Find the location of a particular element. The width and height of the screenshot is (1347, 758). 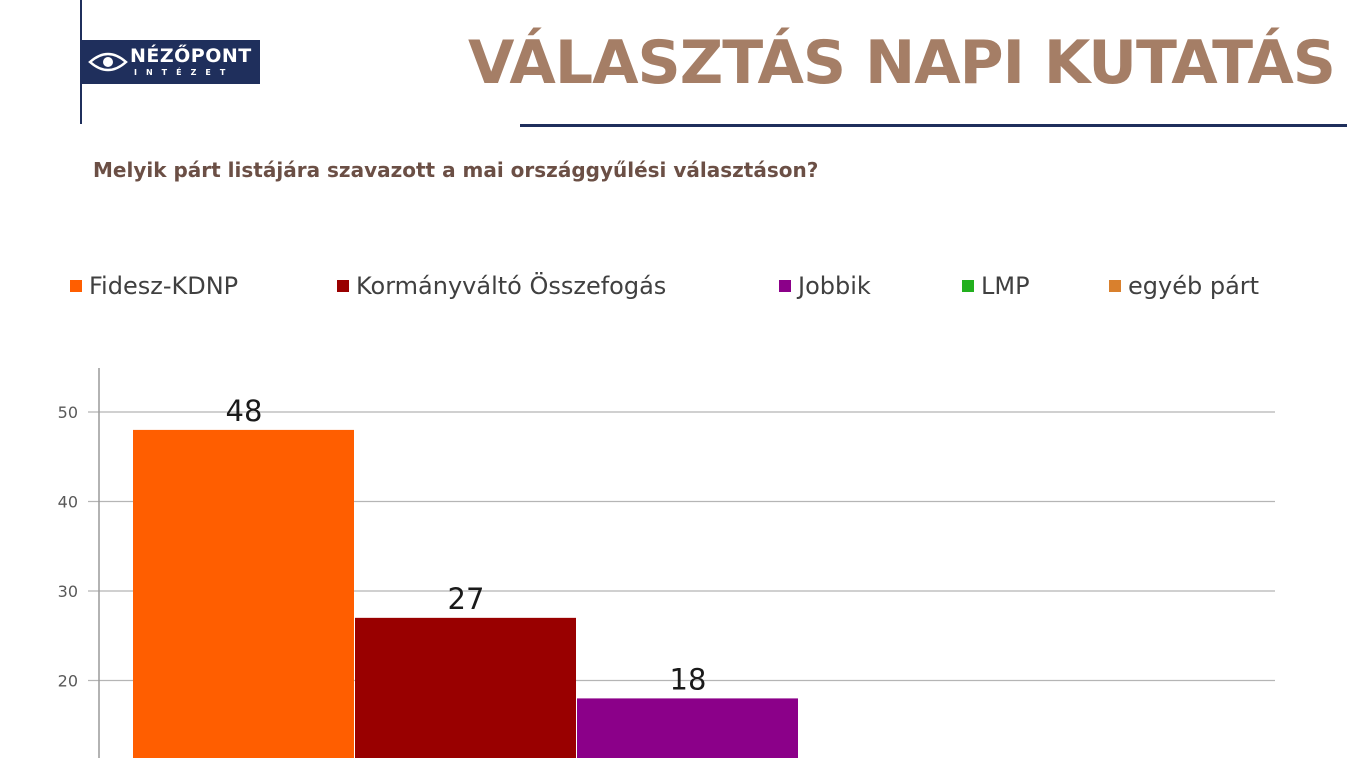

y-tick-label: 40 is located at coordinates (68, 502).